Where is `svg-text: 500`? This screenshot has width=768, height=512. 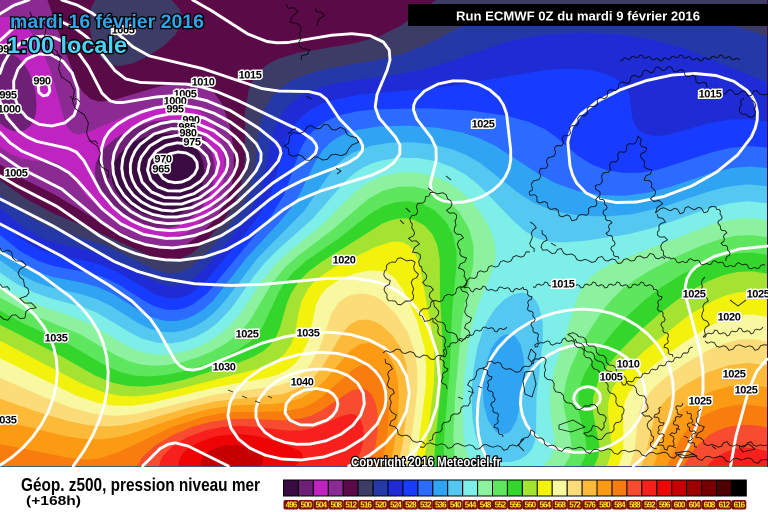 svg-text: 500 is located at coordinates (307, 505).